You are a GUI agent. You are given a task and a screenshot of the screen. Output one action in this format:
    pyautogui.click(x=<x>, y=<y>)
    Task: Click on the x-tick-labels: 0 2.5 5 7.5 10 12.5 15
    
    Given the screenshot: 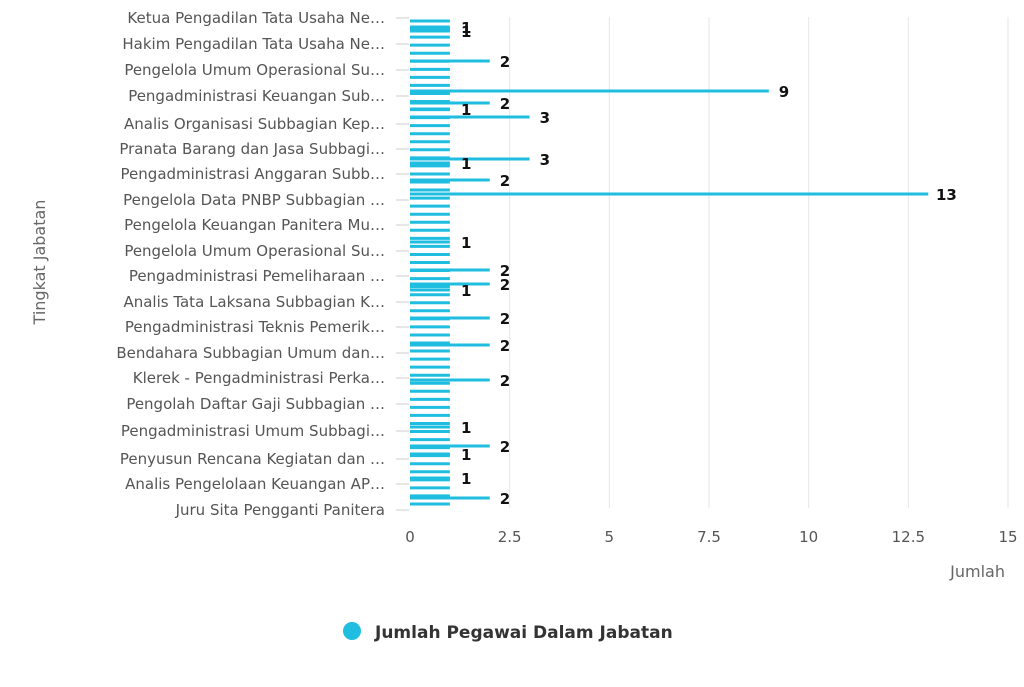 What is the action you would take?
    pyautogui.click(x=711, y=537)
    